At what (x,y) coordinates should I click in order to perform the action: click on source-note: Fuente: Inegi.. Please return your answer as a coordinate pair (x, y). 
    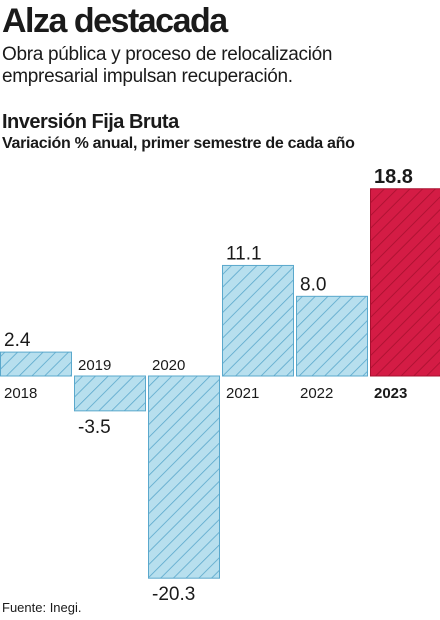
    Looking at the image, I should click on (42, 607).